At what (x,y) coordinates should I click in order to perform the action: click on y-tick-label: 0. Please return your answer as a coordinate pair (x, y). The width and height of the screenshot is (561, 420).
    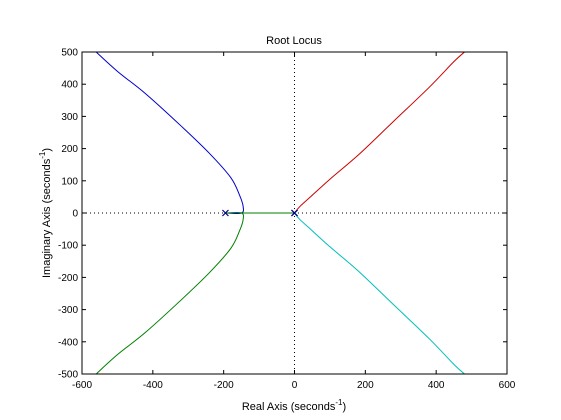
    Looking at the image, I should click on (75, 214).